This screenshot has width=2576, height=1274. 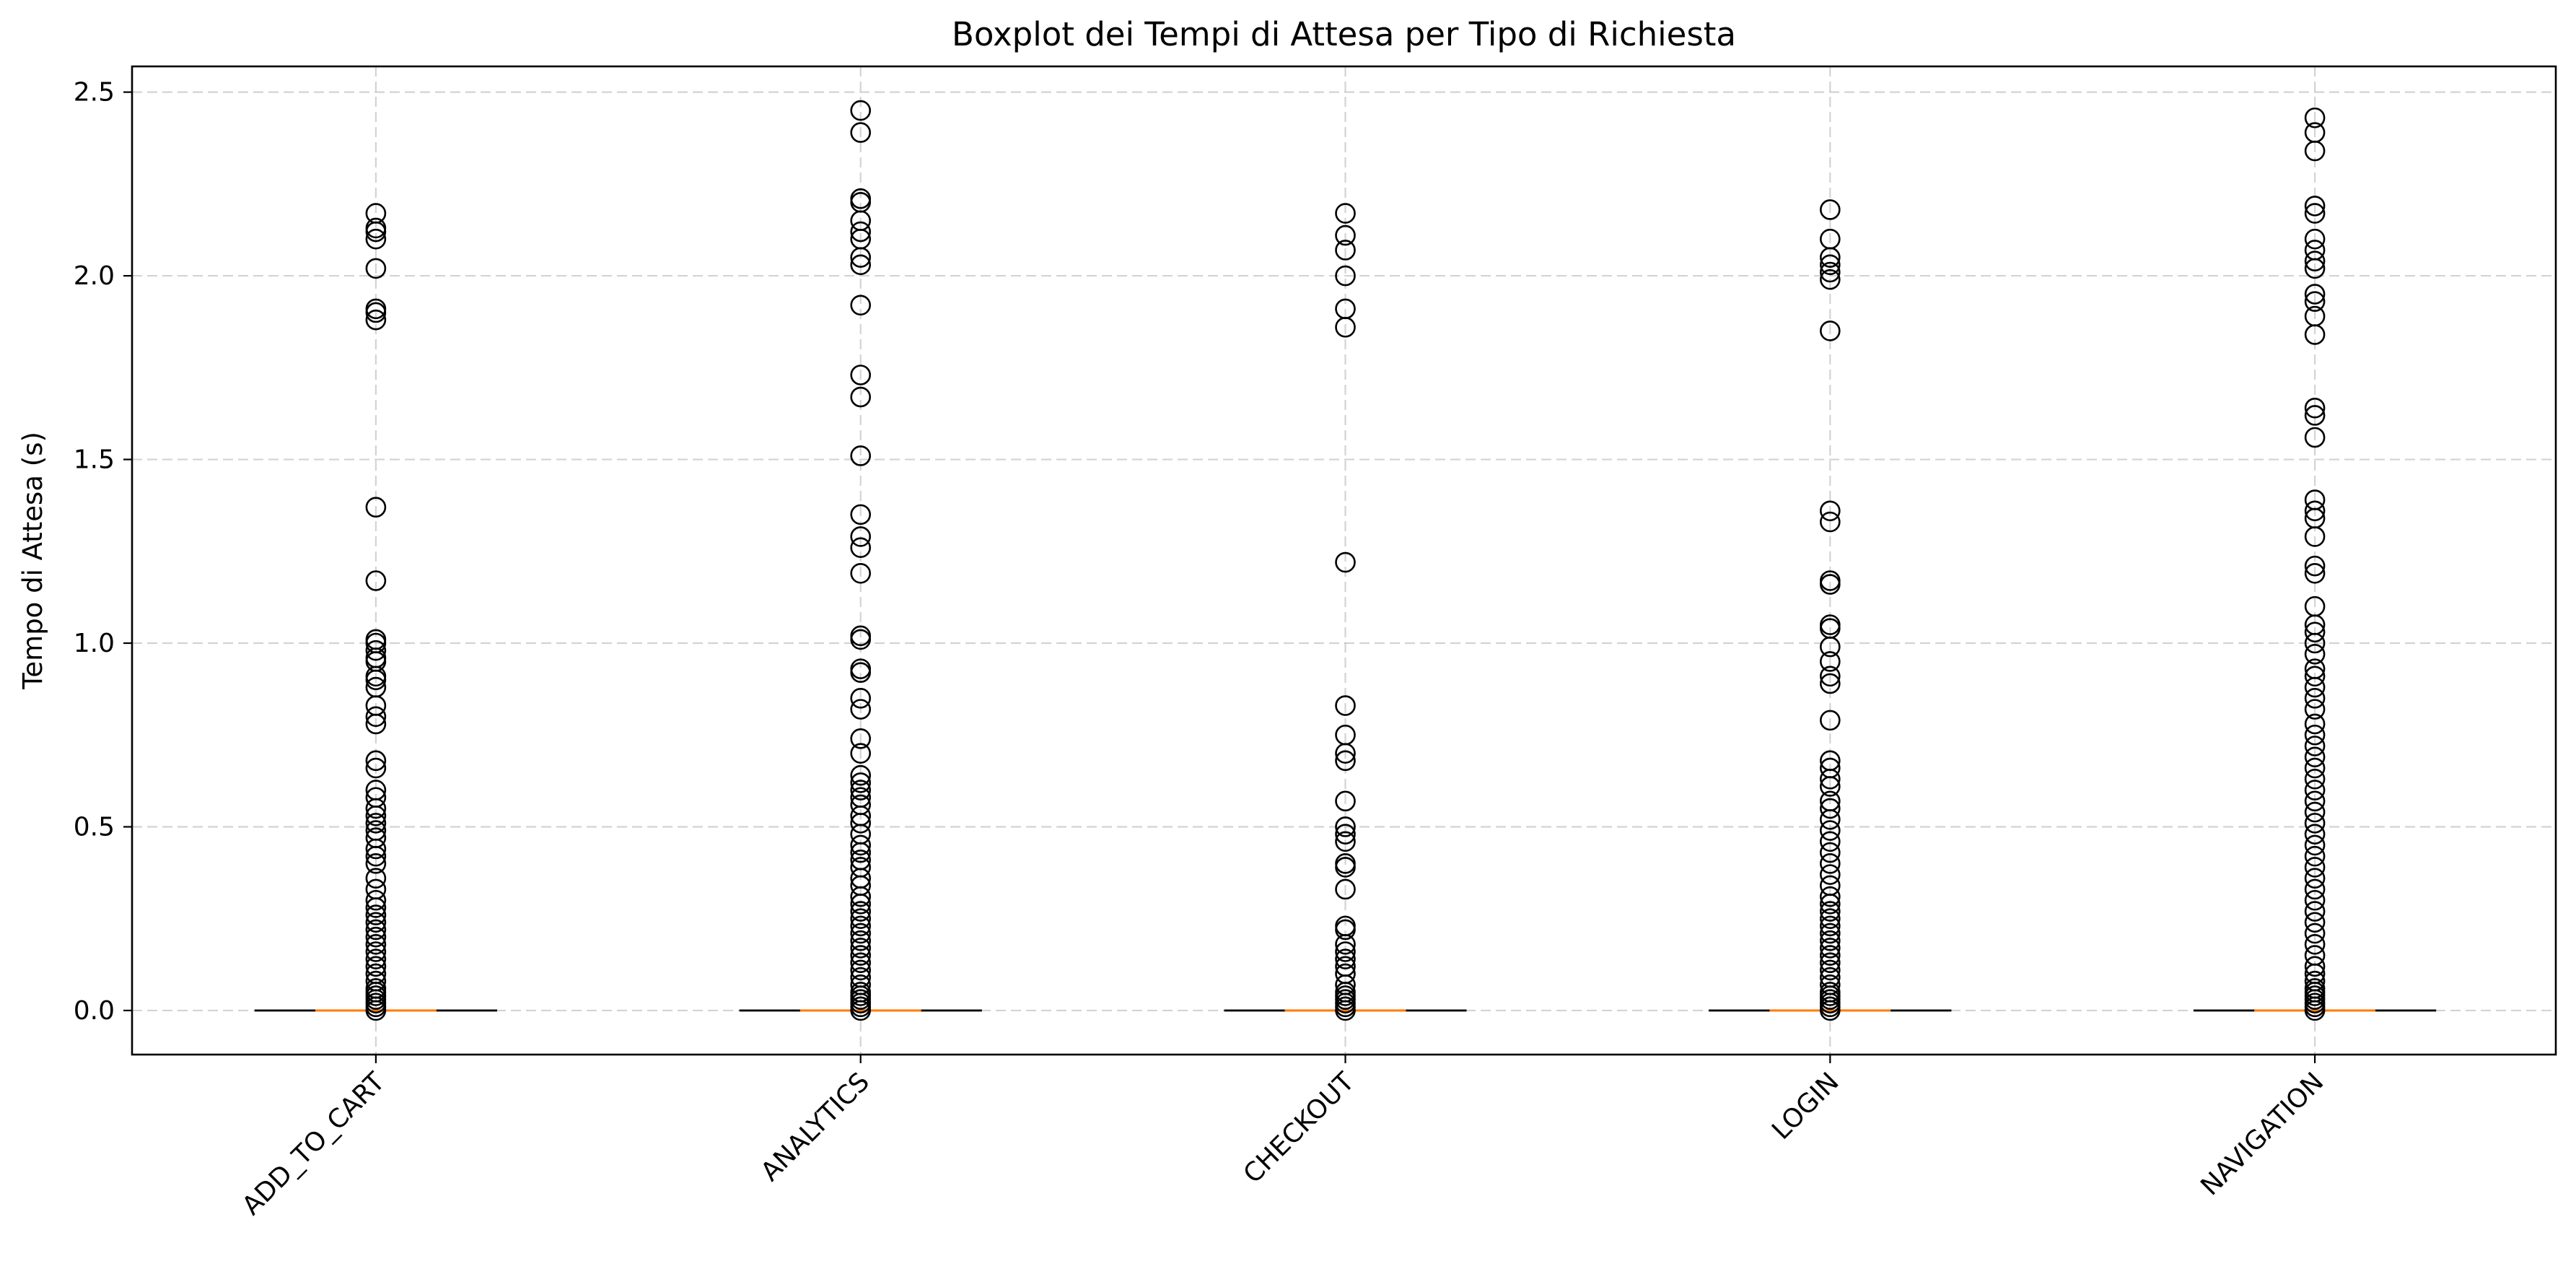 I want to click on y-tick-label: 0.5, so click(x=94, y=827).